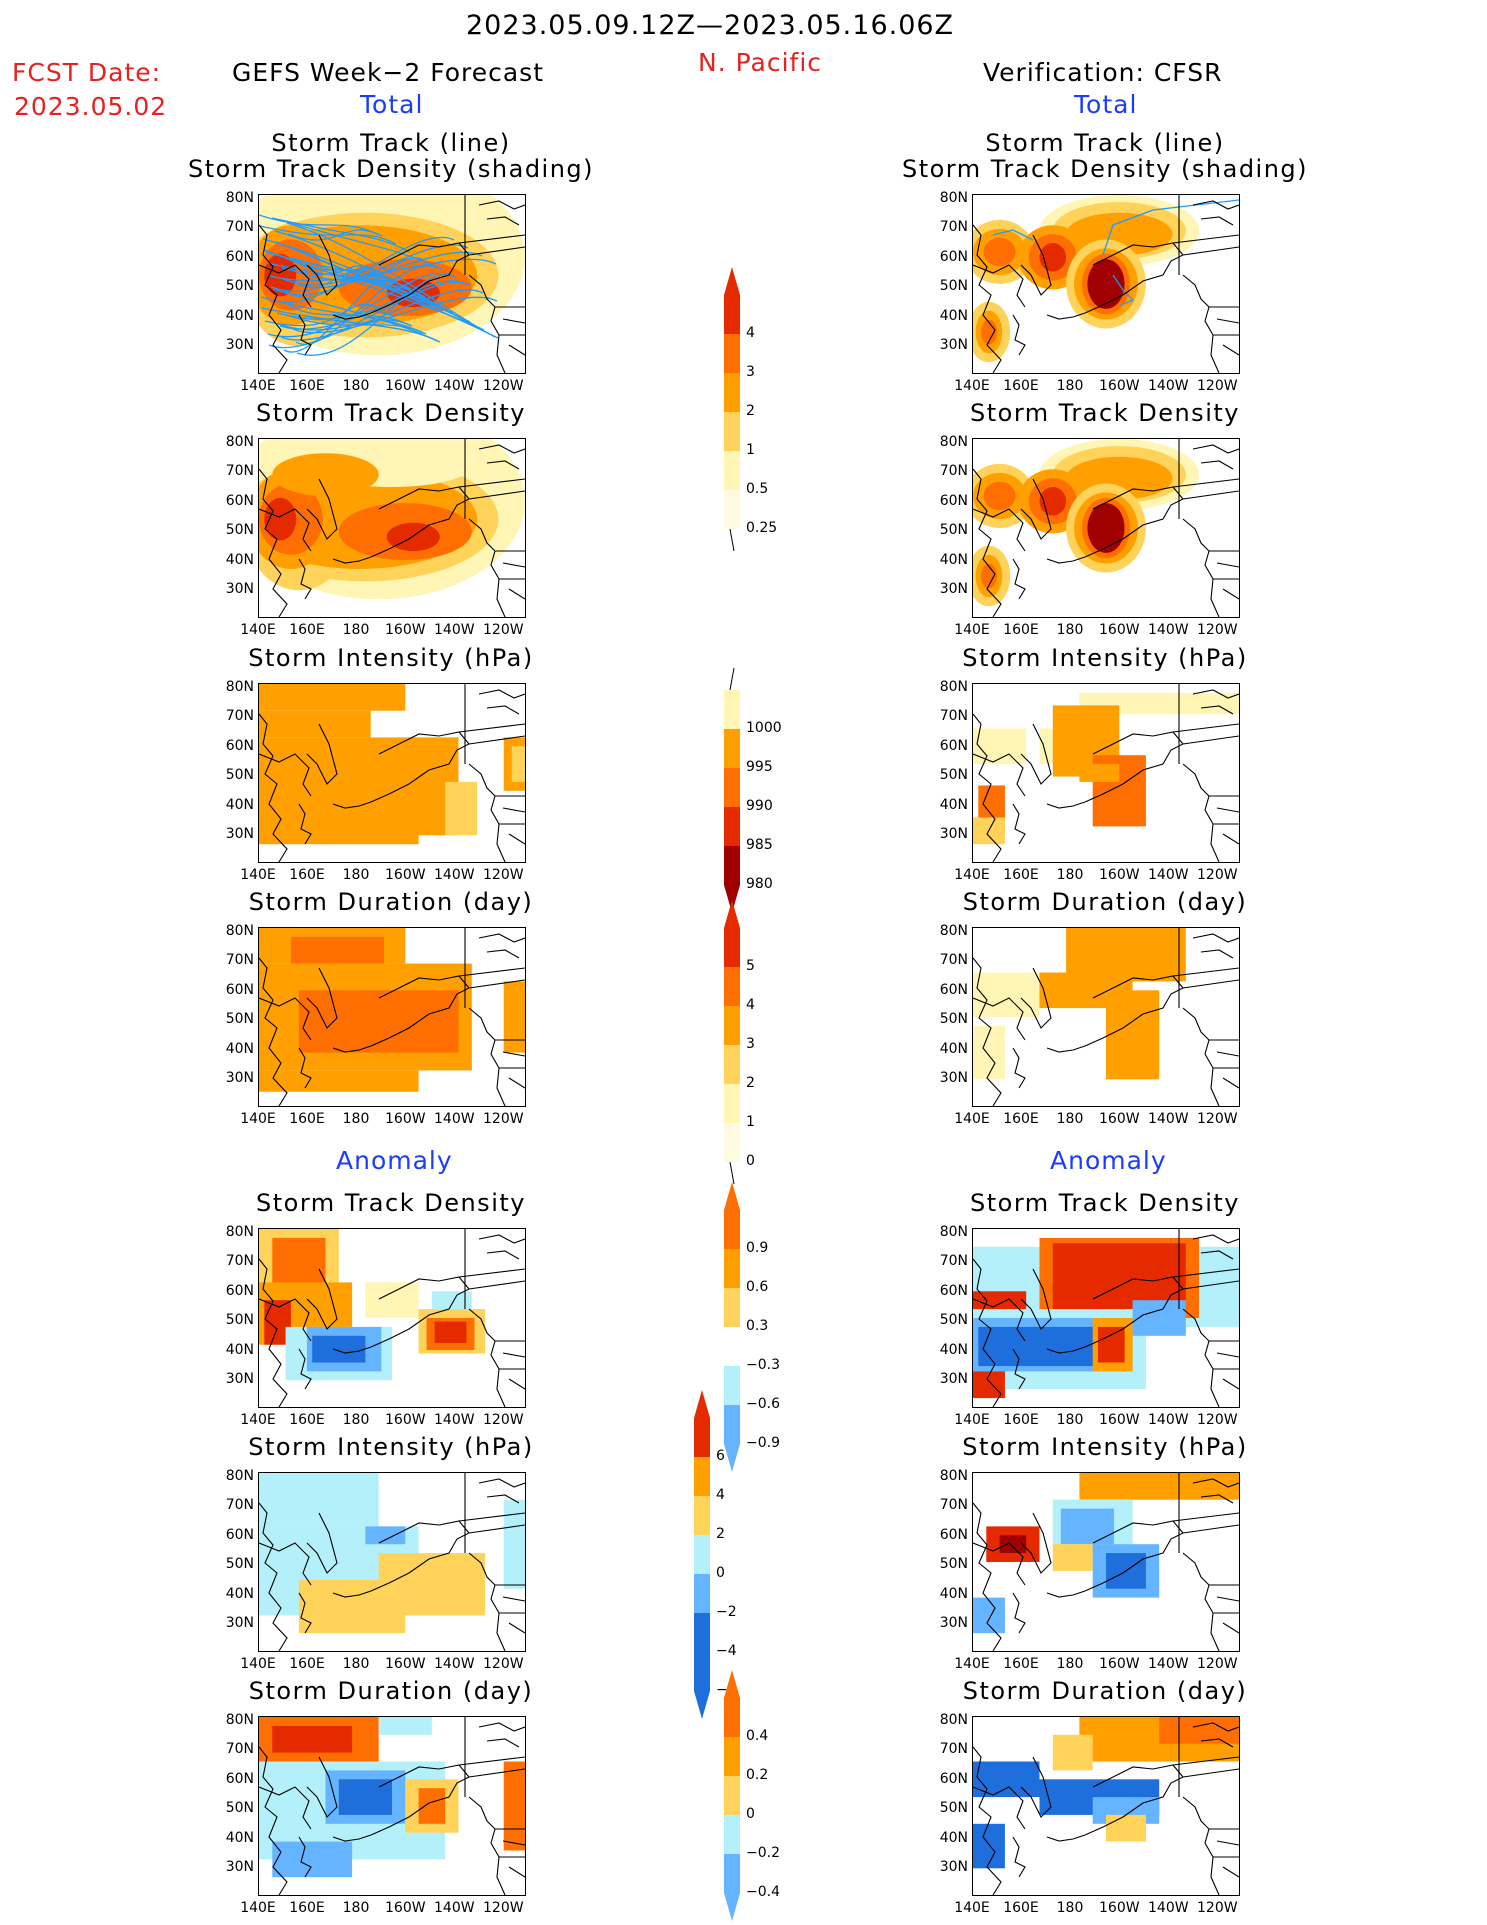  Describe the element at coordinates (757, 1326) in the screenshot. I see `colorbar-label: 0.3` at that location.